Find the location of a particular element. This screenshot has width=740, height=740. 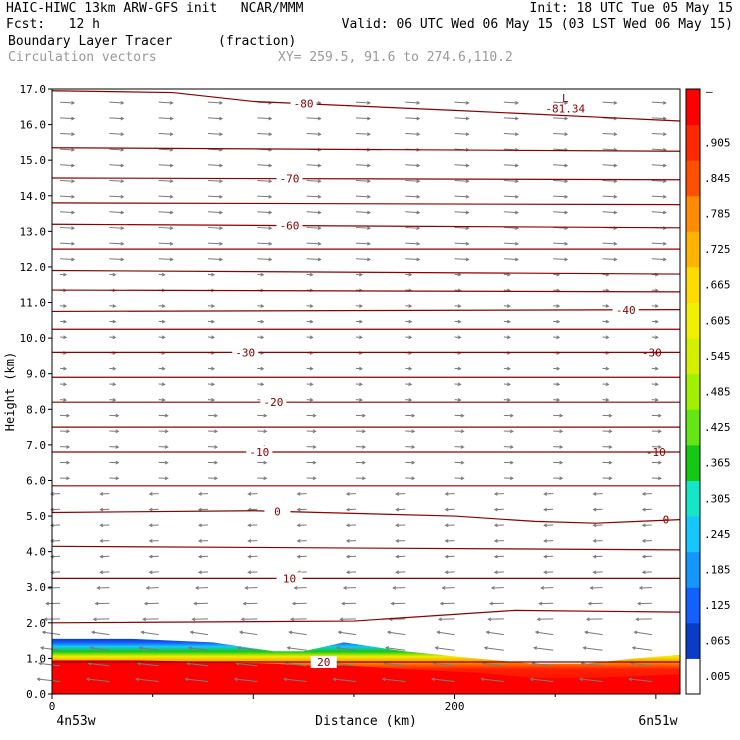

model-title: HAIC-HIWC 13km ARW-GFS init NCAR/MMM is located at coordinates (155, 8).